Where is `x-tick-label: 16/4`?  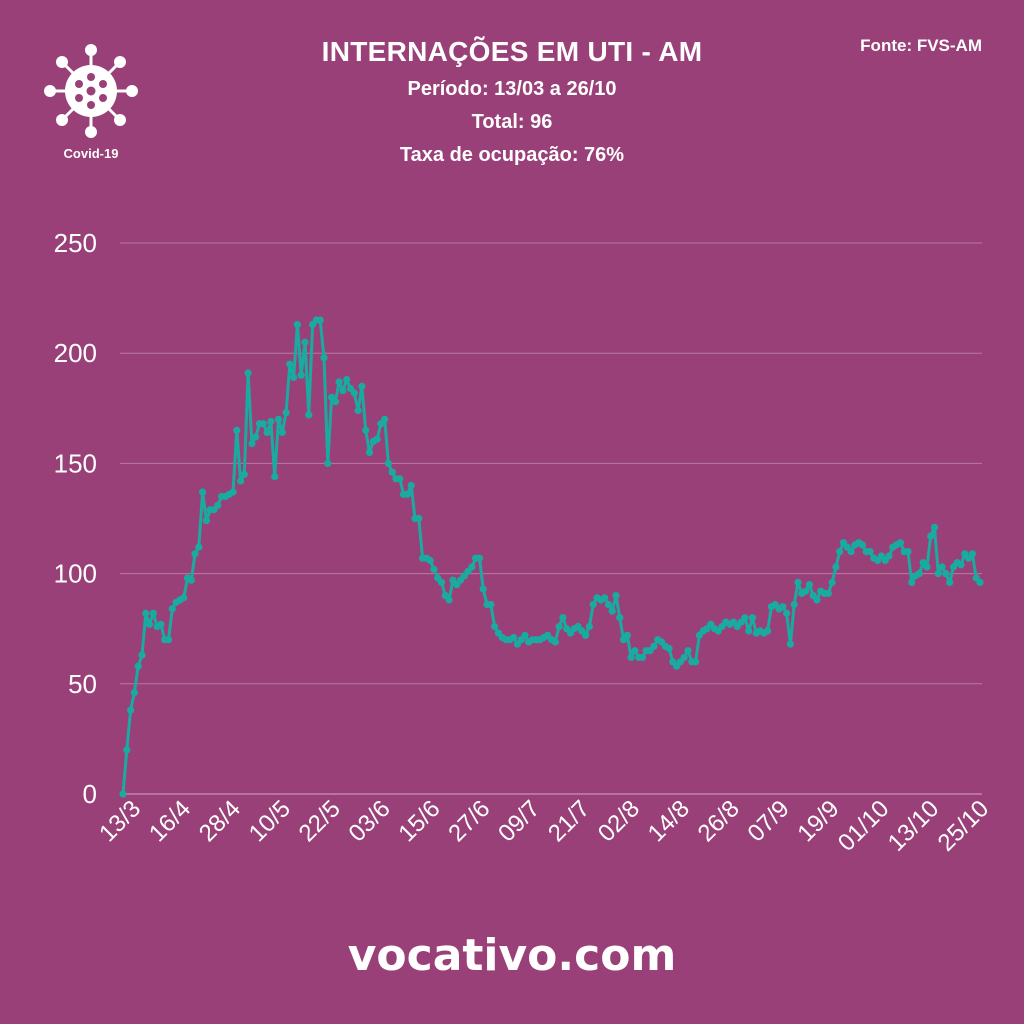
x-tick-label: 16/4 is located at coordinates (170, 821).